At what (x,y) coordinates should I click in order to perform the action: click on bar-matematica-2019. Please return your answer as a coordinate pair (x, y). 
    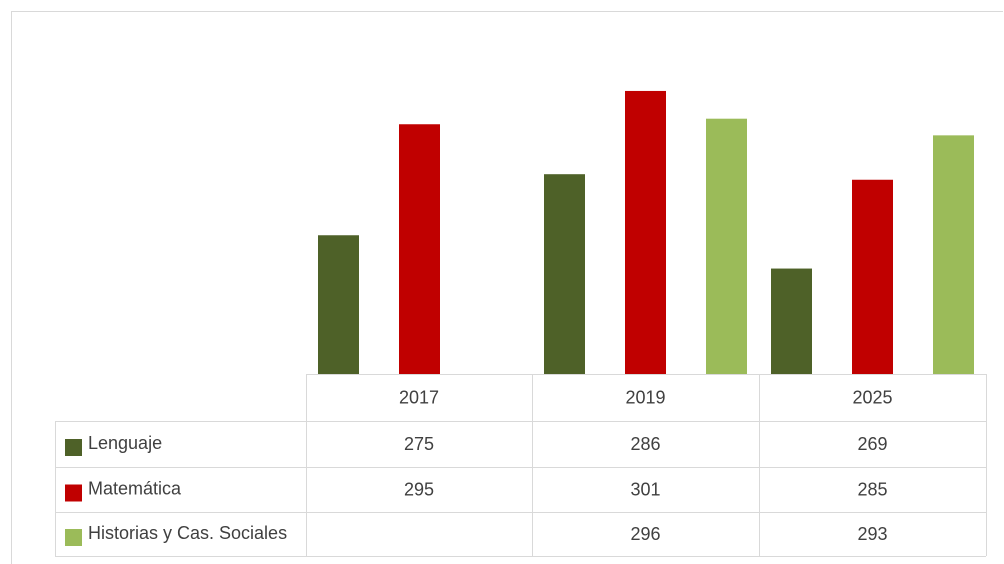
    Looking at the image, I should click on (645, 232).